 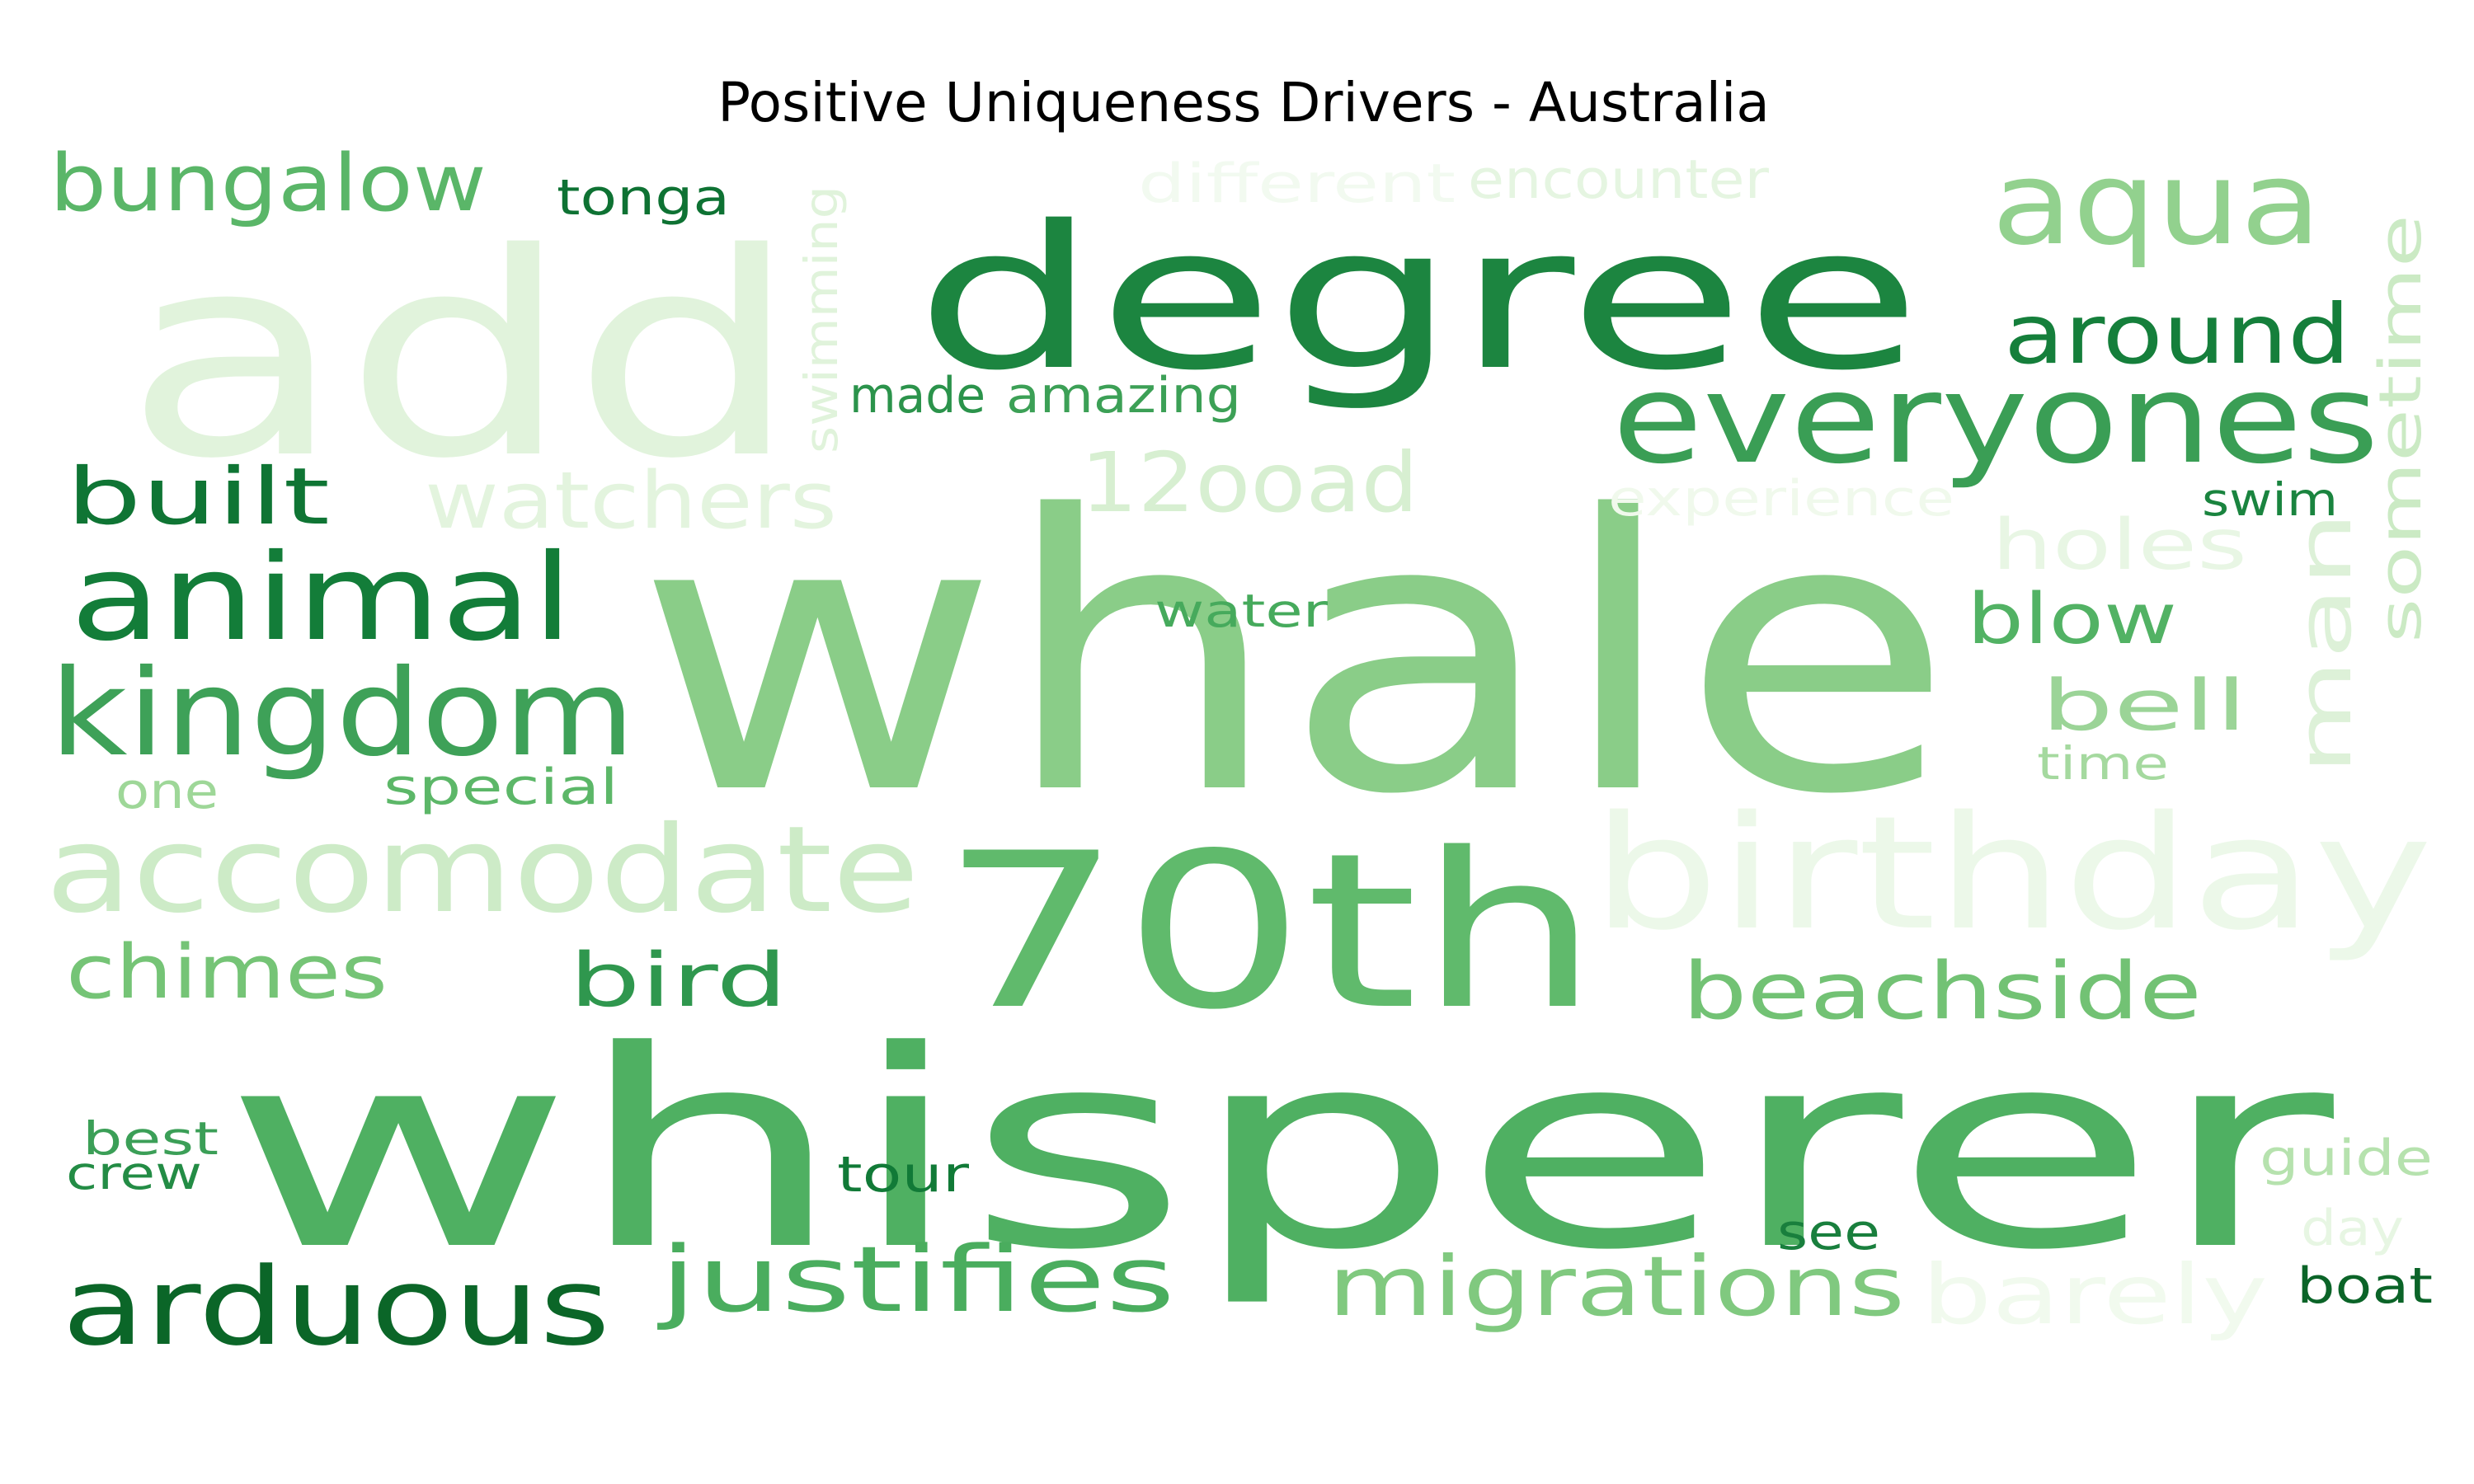 What do you see at coordinates (134, 1173) in the screenshot?
I see `word-crew: crew` at bounding box center [134, 1173].